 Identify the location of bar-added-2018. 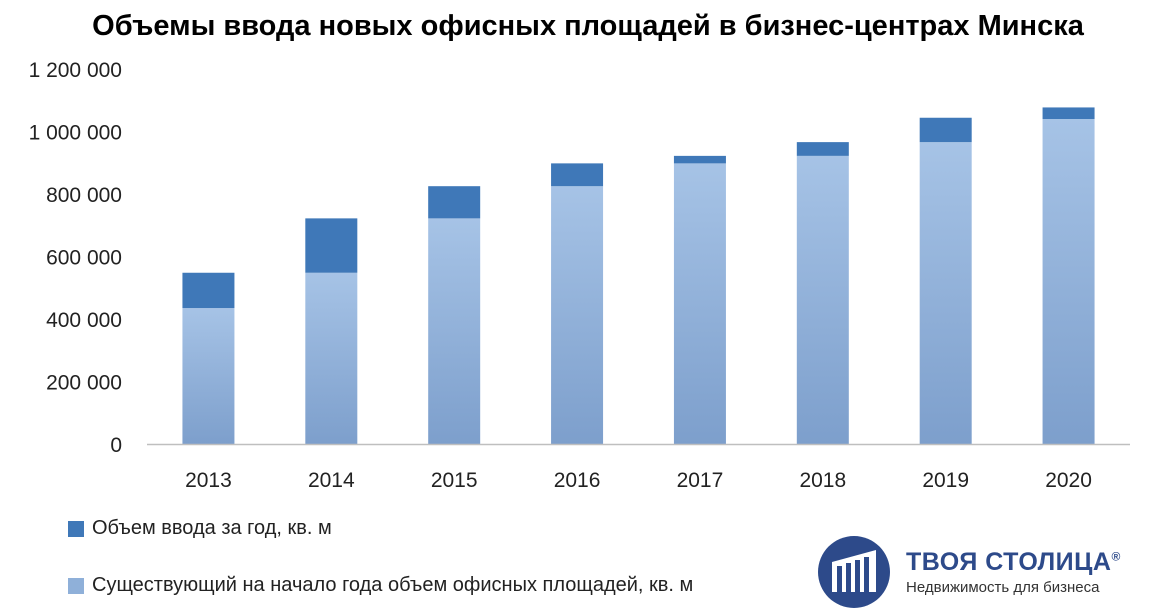
(822, 149).